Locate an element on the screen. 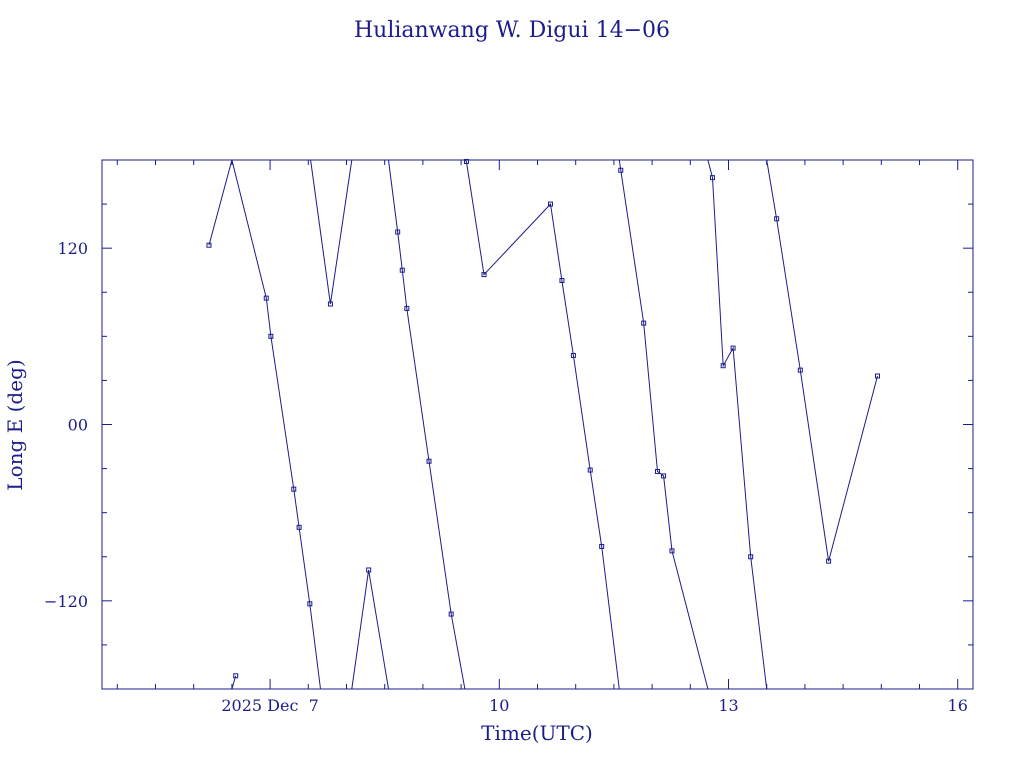 The width and height of the screenshot is (1024, 768). y-tick-labels: 120 00 −120 is located at coordinates (66, 425).